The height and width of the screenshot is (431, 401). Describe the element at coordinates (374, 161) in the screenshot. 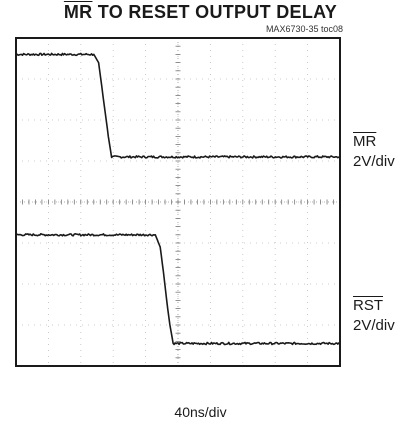

I see `channel-scale-mr: 2V/div` at that location.